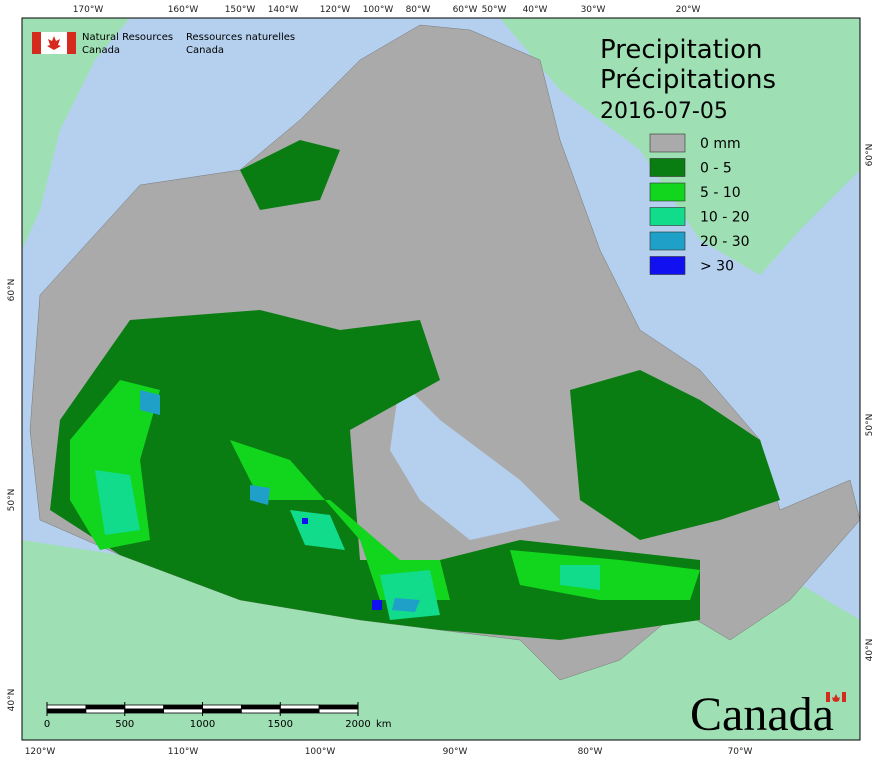 Image resolution: width=880 pixels, height=764 pixels. What do you see at coordinates (465, 10) in the screenshot?
I see `longitude-label: 60°W` at bounding box center [465, 10].